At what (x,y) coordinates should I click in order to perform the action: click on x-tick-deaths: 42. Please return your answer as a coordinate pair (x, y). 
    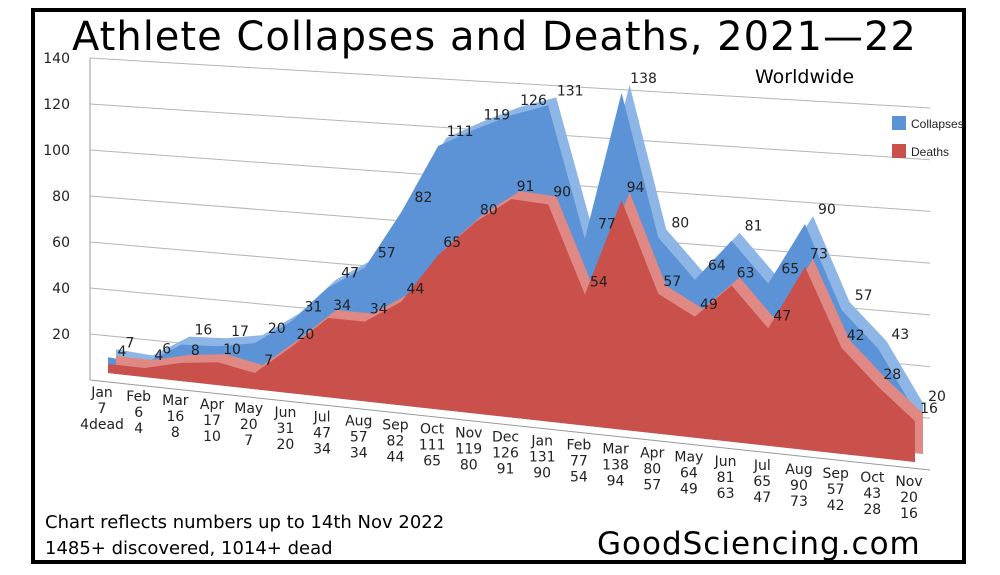
    Looking at the image, I should click on (836, 506).